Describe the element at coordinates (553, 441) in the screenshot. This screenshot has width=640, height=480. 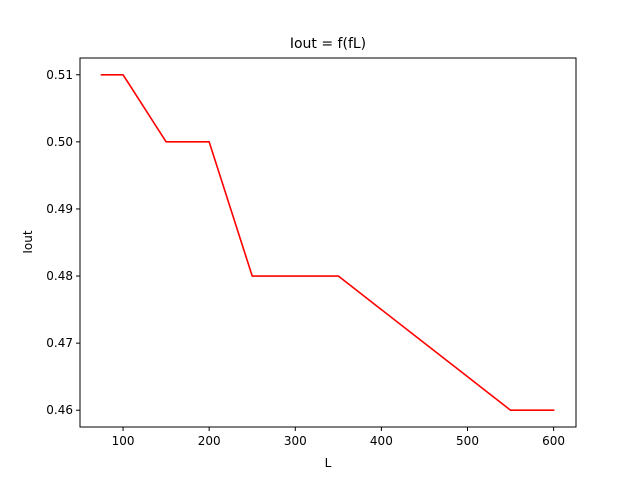
I see `x-tick-label: 600` at that location.